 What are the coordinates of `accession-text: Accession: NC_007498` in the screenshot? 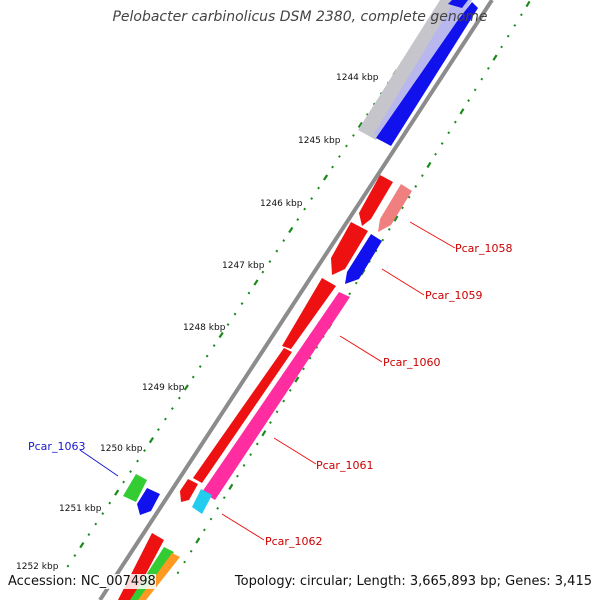 It's located at (82, 581).